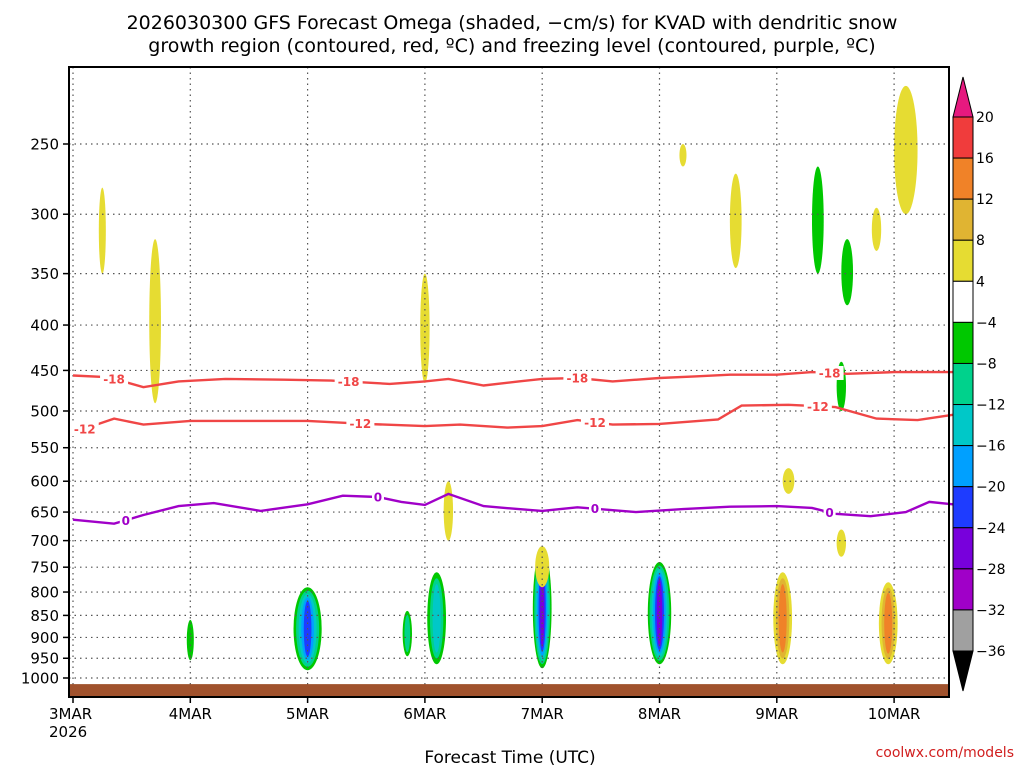 The image size is (1024, 768). What do you see at coordinates (509, 758) in the screenshot?
I see `x-axis-title: Forecast Time (UTC)` at bounding box center [509, 758].